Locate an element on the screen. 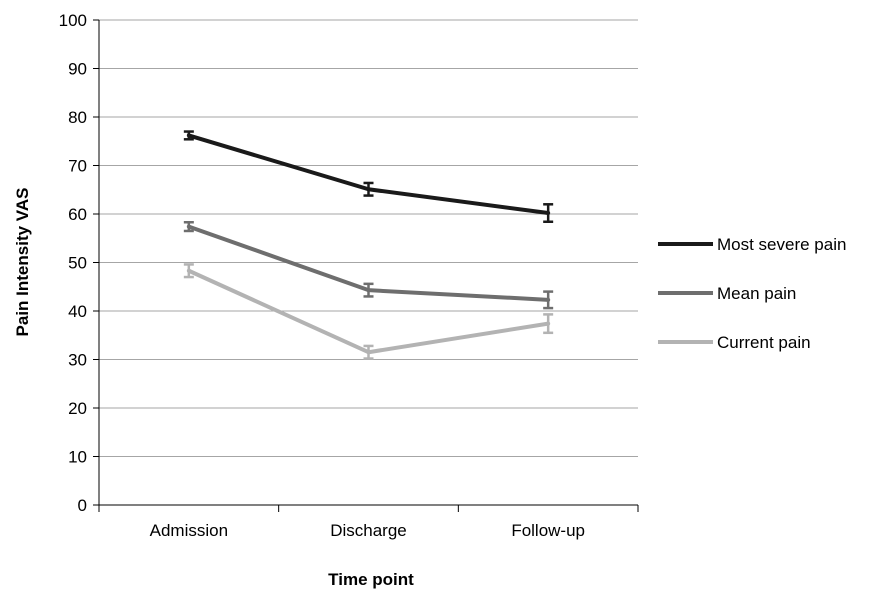  legend-label: Mean pain is located at coordinates (756, 293).